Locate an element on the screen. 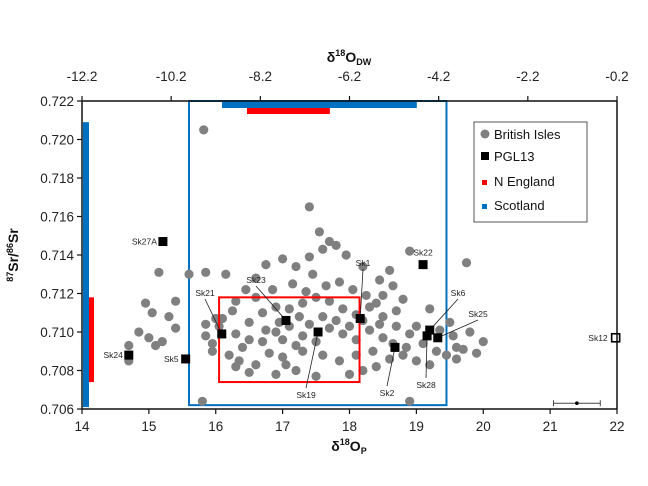 The image size is (648, 486). x-tick-label: 14 is located at coordinates (82, 426).